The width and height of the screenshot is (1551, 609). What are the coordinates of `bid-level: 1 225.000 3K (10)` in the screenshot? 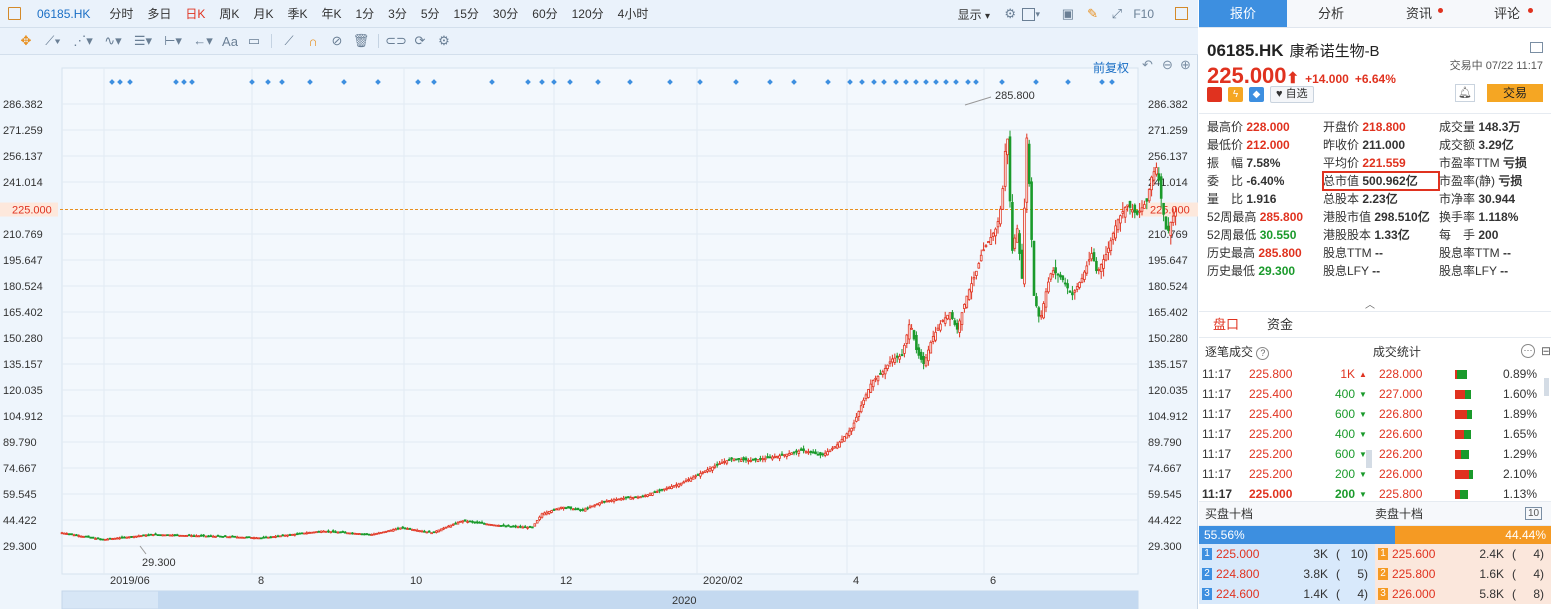 It's located at (1287, 554).